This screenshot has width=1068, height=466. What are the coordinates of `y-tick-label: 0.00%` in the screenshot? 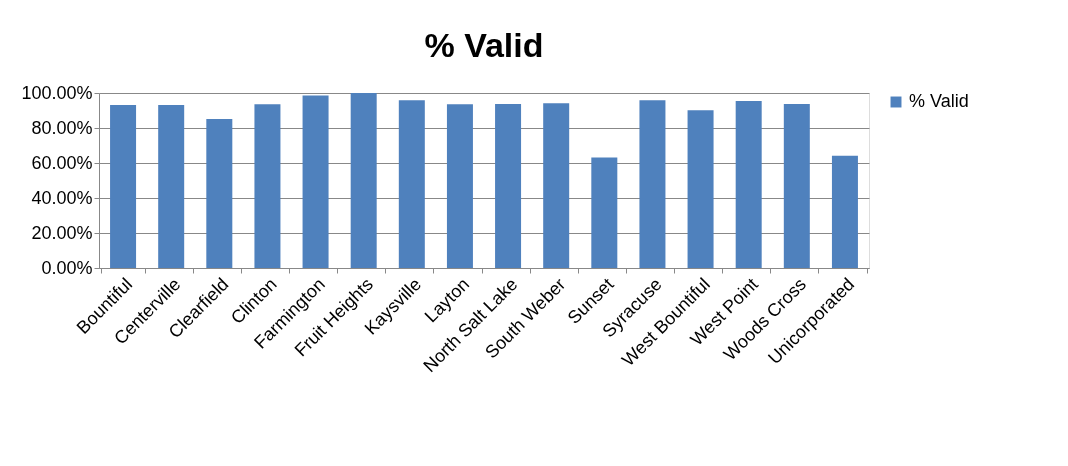 It's located at (67, 267).